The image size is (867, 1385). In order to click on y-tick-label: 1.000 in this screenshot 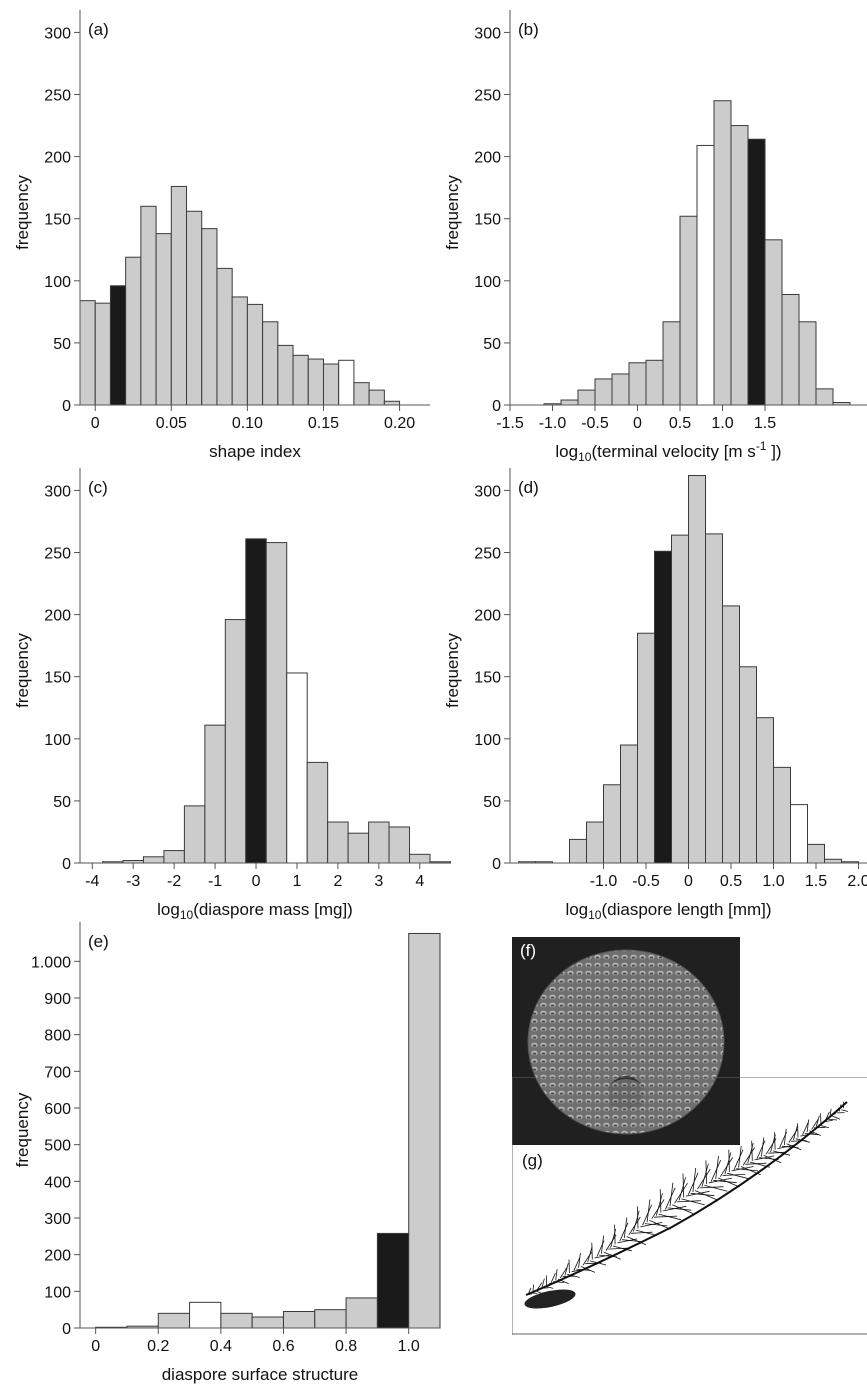, I will do `click(51, 962)`.